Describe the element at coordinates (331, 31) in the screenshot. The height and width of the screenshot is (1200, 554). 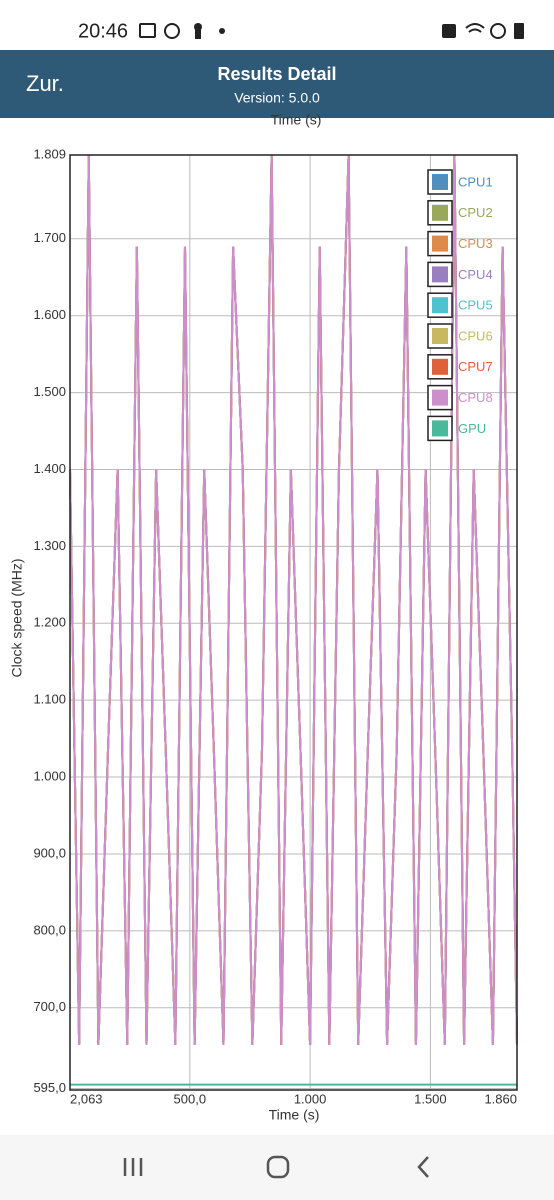
I see `status-icons` at that location.